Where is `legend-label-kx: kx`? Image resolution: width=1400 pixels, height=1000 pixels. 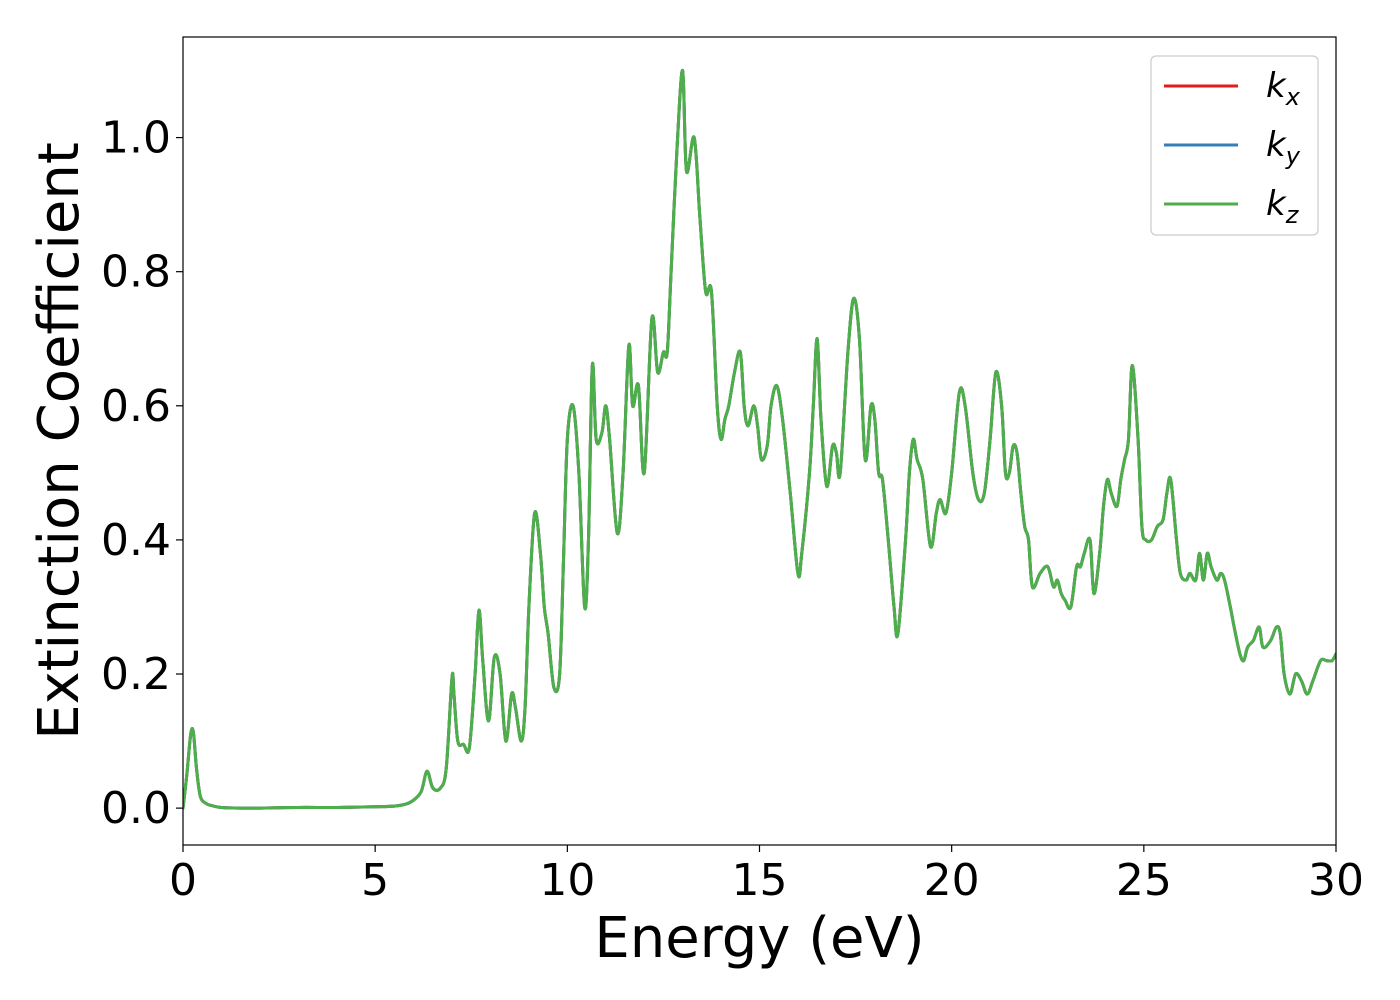
legend-label-kx: kx is located at coordinates (1283, 88).